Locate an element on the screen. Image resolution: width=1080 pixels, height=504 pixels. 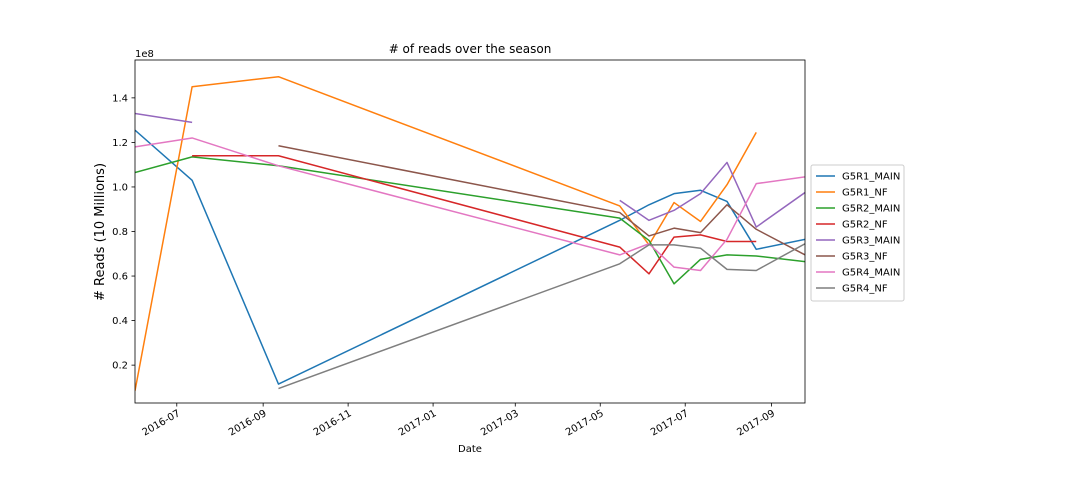
y-tick-label: 1.0 is located at coordinates (120, 187).